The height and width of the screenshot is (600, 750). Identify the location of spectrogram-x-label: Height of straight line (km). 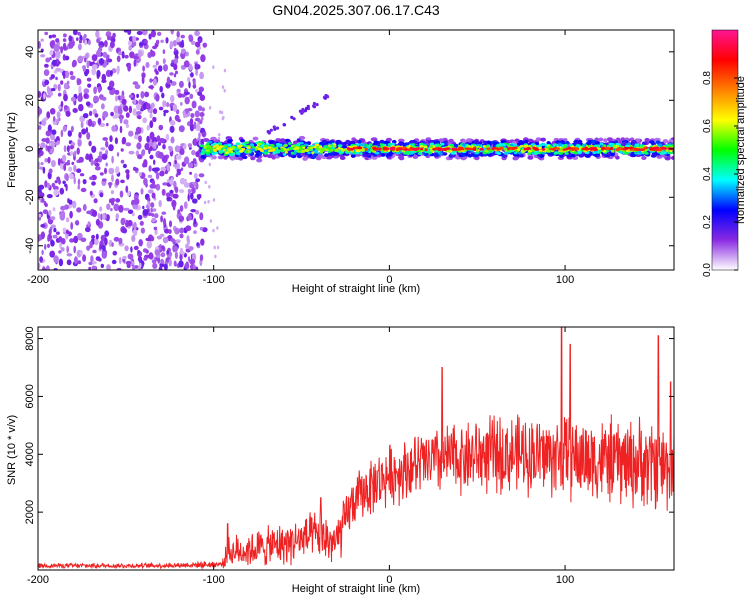
(356, 289).